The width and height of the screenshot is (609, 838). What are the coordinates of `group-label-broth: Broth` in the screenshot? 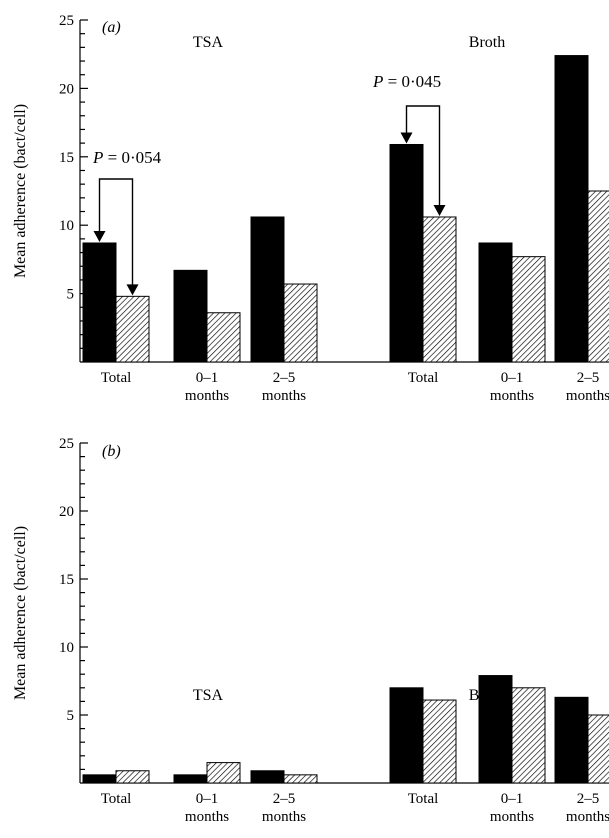 It's located at (487, 42).